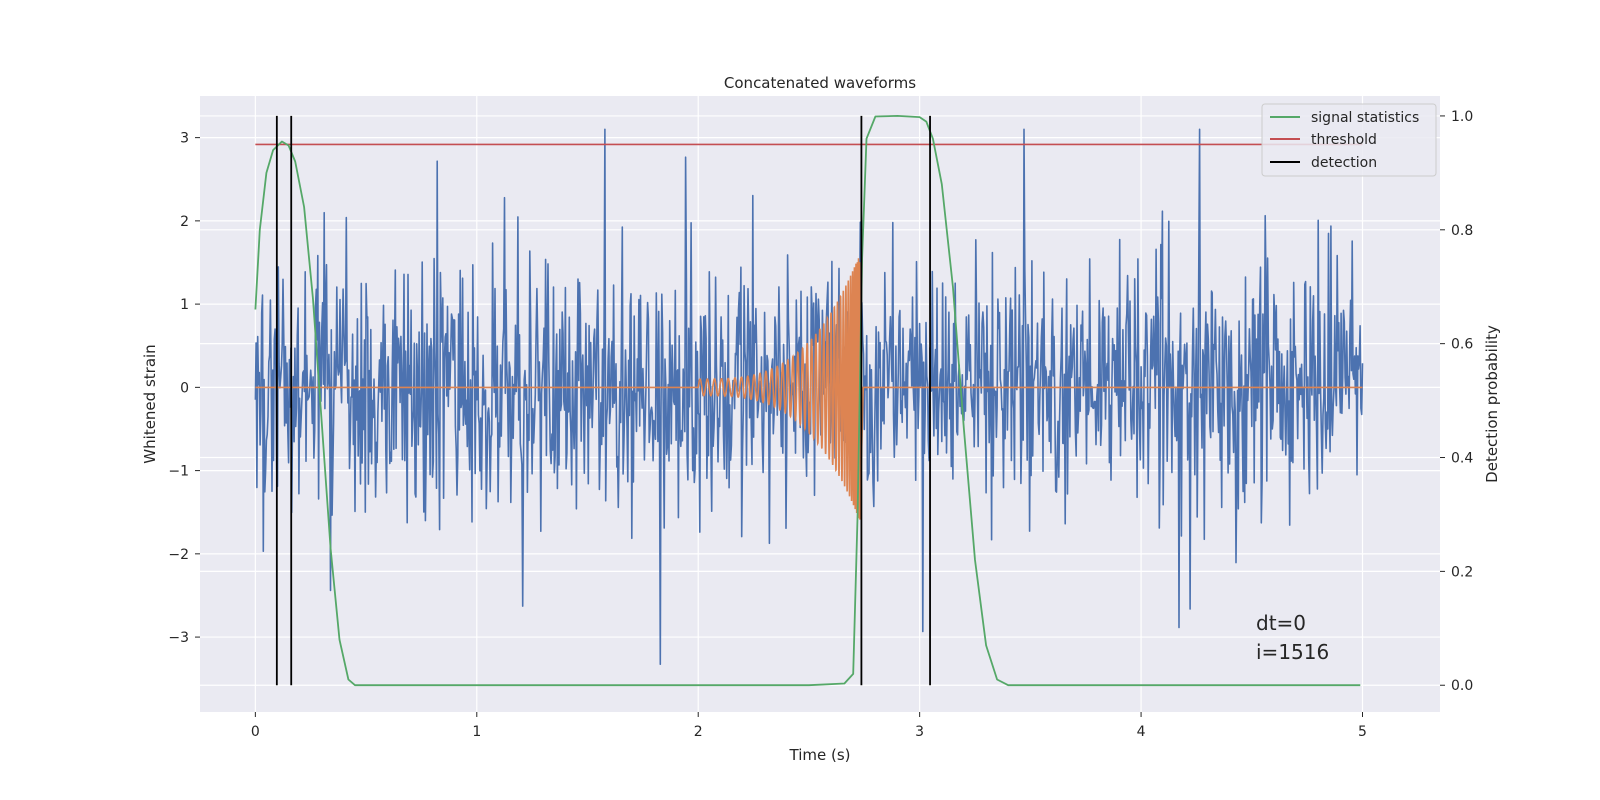 This screenshot has width=1600, height=800. What do you see at coordinates (1141, 732) in the screenshot?
I see `x-tick-label: 4` at bounding box center [1141, 732].